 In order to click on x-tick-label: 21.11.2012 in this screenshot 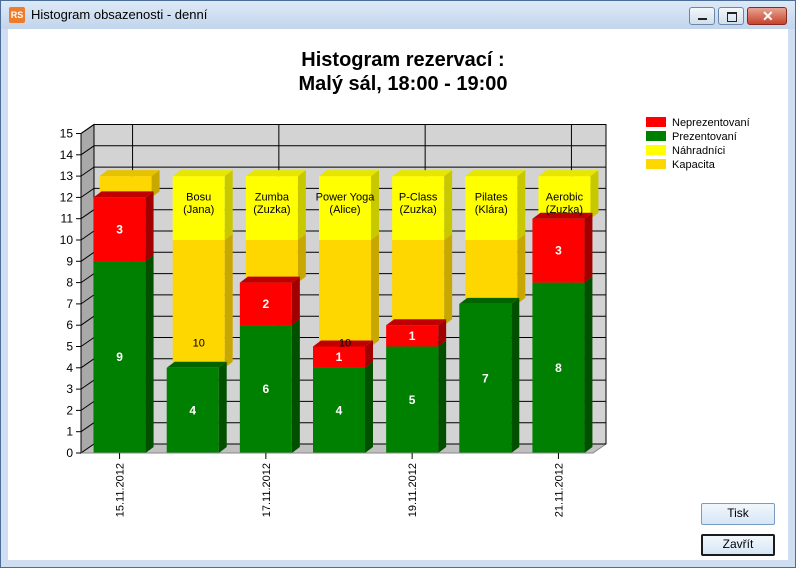, I will do `click(559, 490)`.